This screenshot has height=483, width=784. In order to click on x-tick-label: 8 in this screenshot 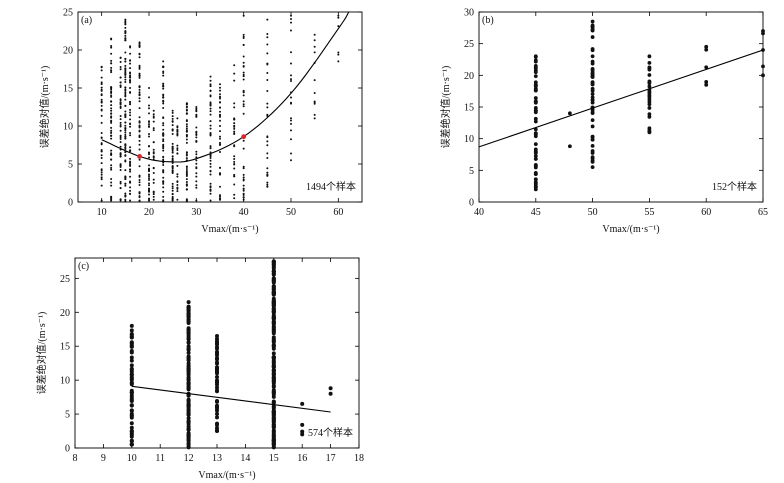, I will do `click(75, 458)`.